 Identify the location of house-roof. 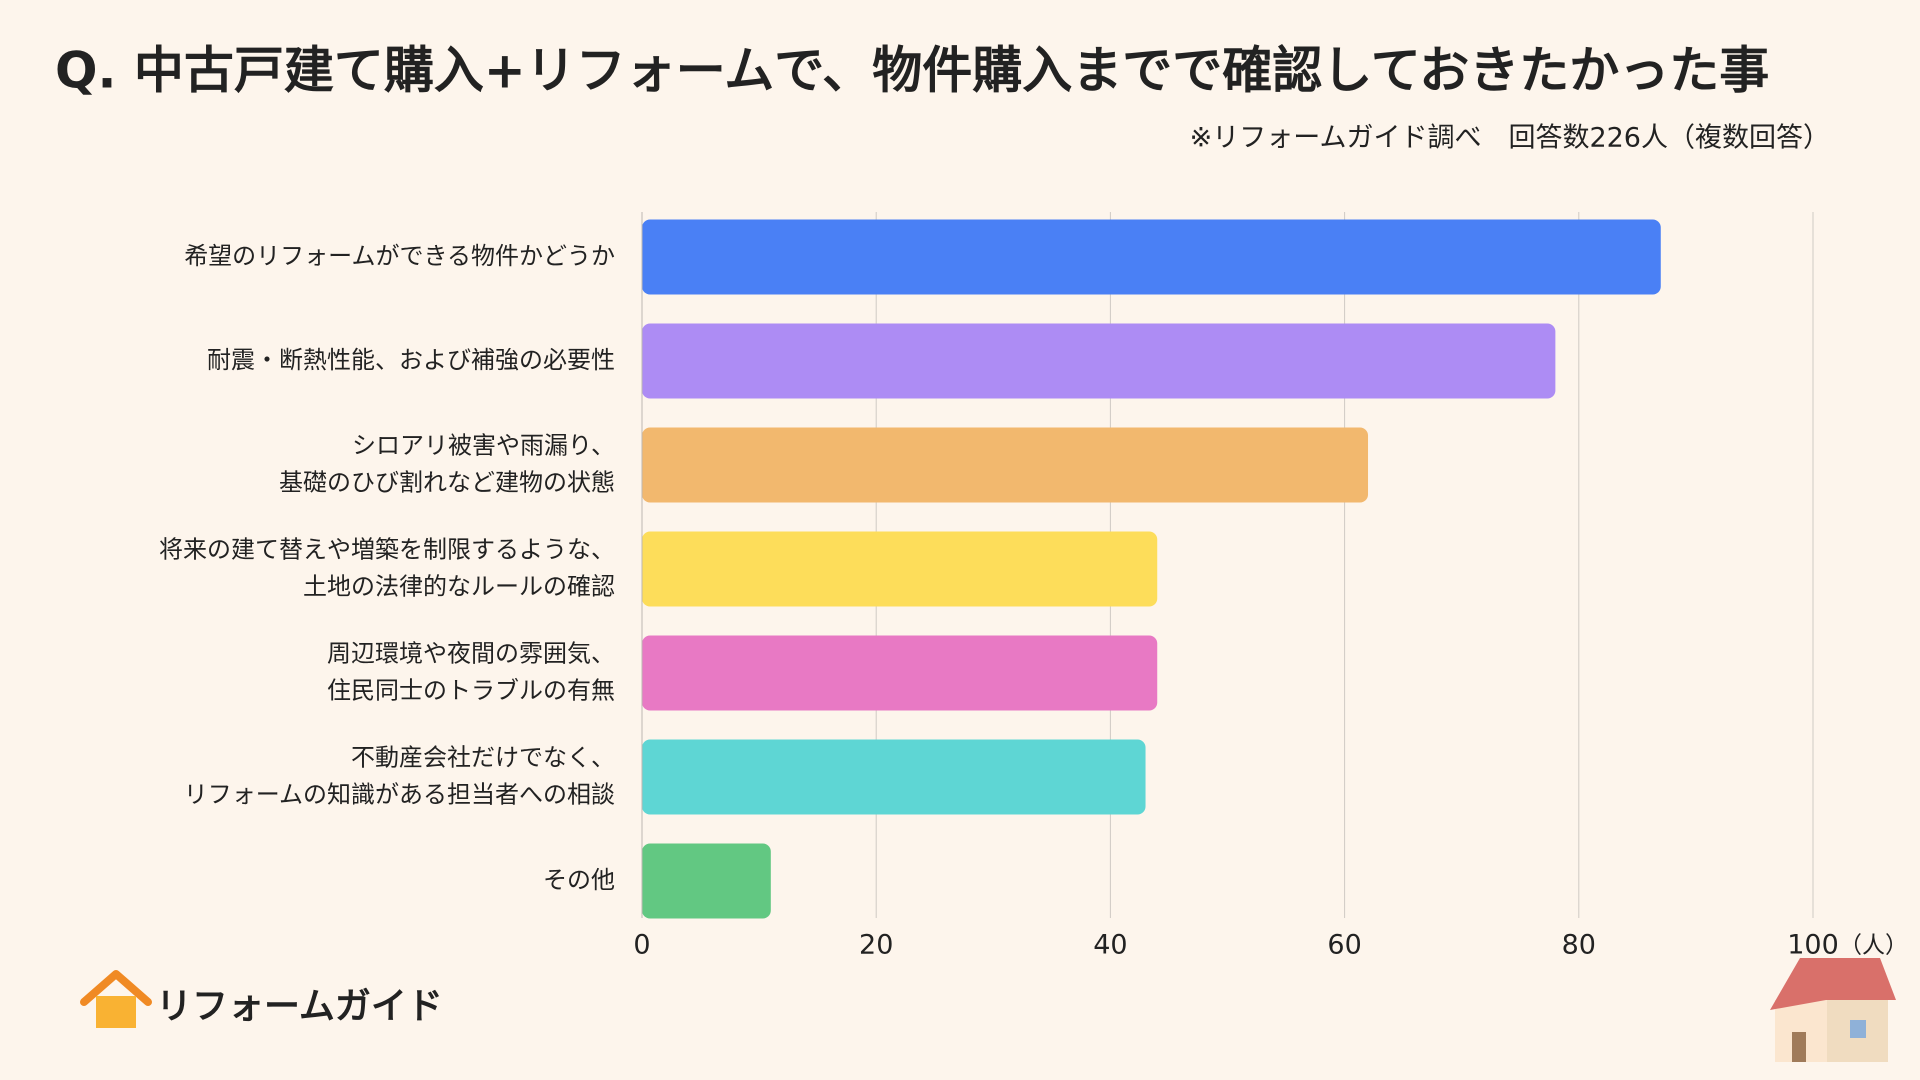
(1833, 984).